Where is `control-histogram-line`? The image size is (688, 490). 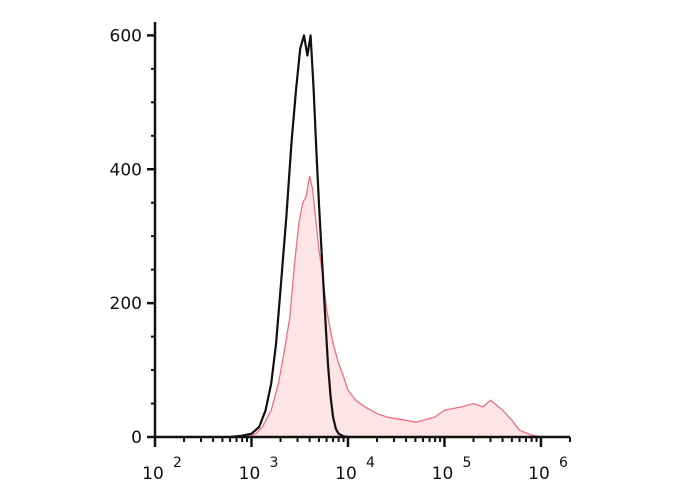 control-histogram-line is located at coordinates (289, 236).